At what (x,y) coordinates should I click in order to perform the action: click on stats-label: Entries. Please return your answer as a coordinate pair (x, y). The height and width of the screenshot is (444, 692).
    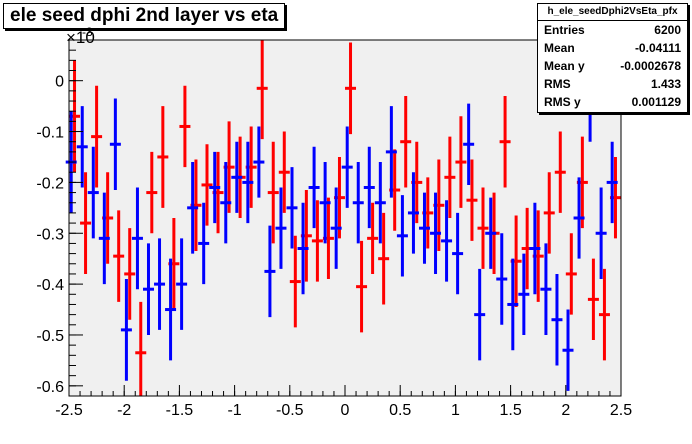
    Looking at the image, I should click on (564, 30).